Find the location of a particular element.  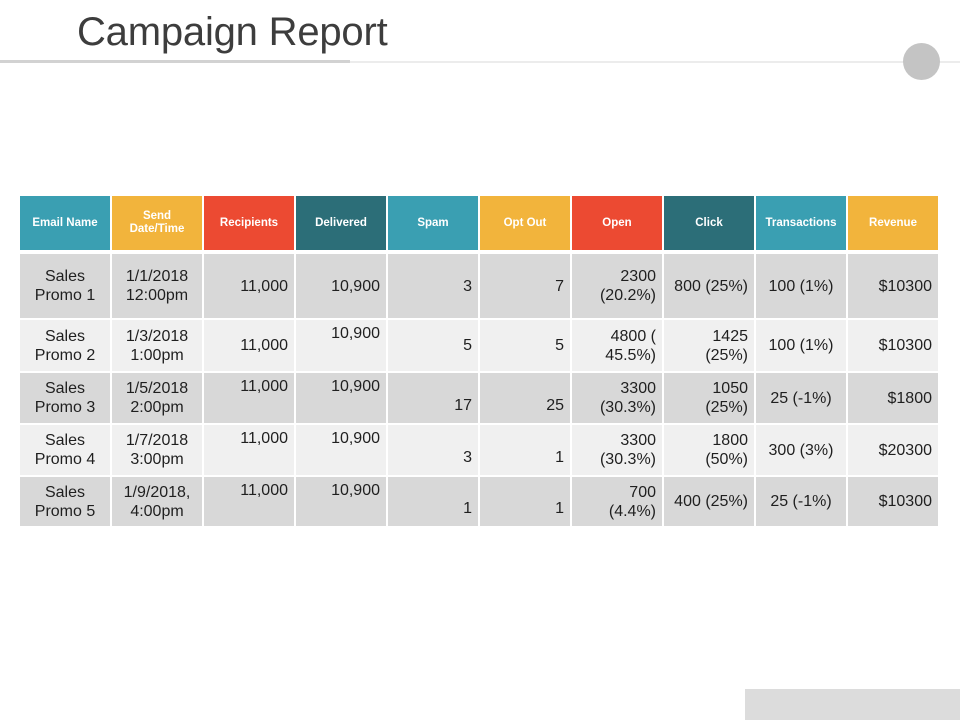

cell-click: 1425 (25%) is located at coordinates (709, 346).